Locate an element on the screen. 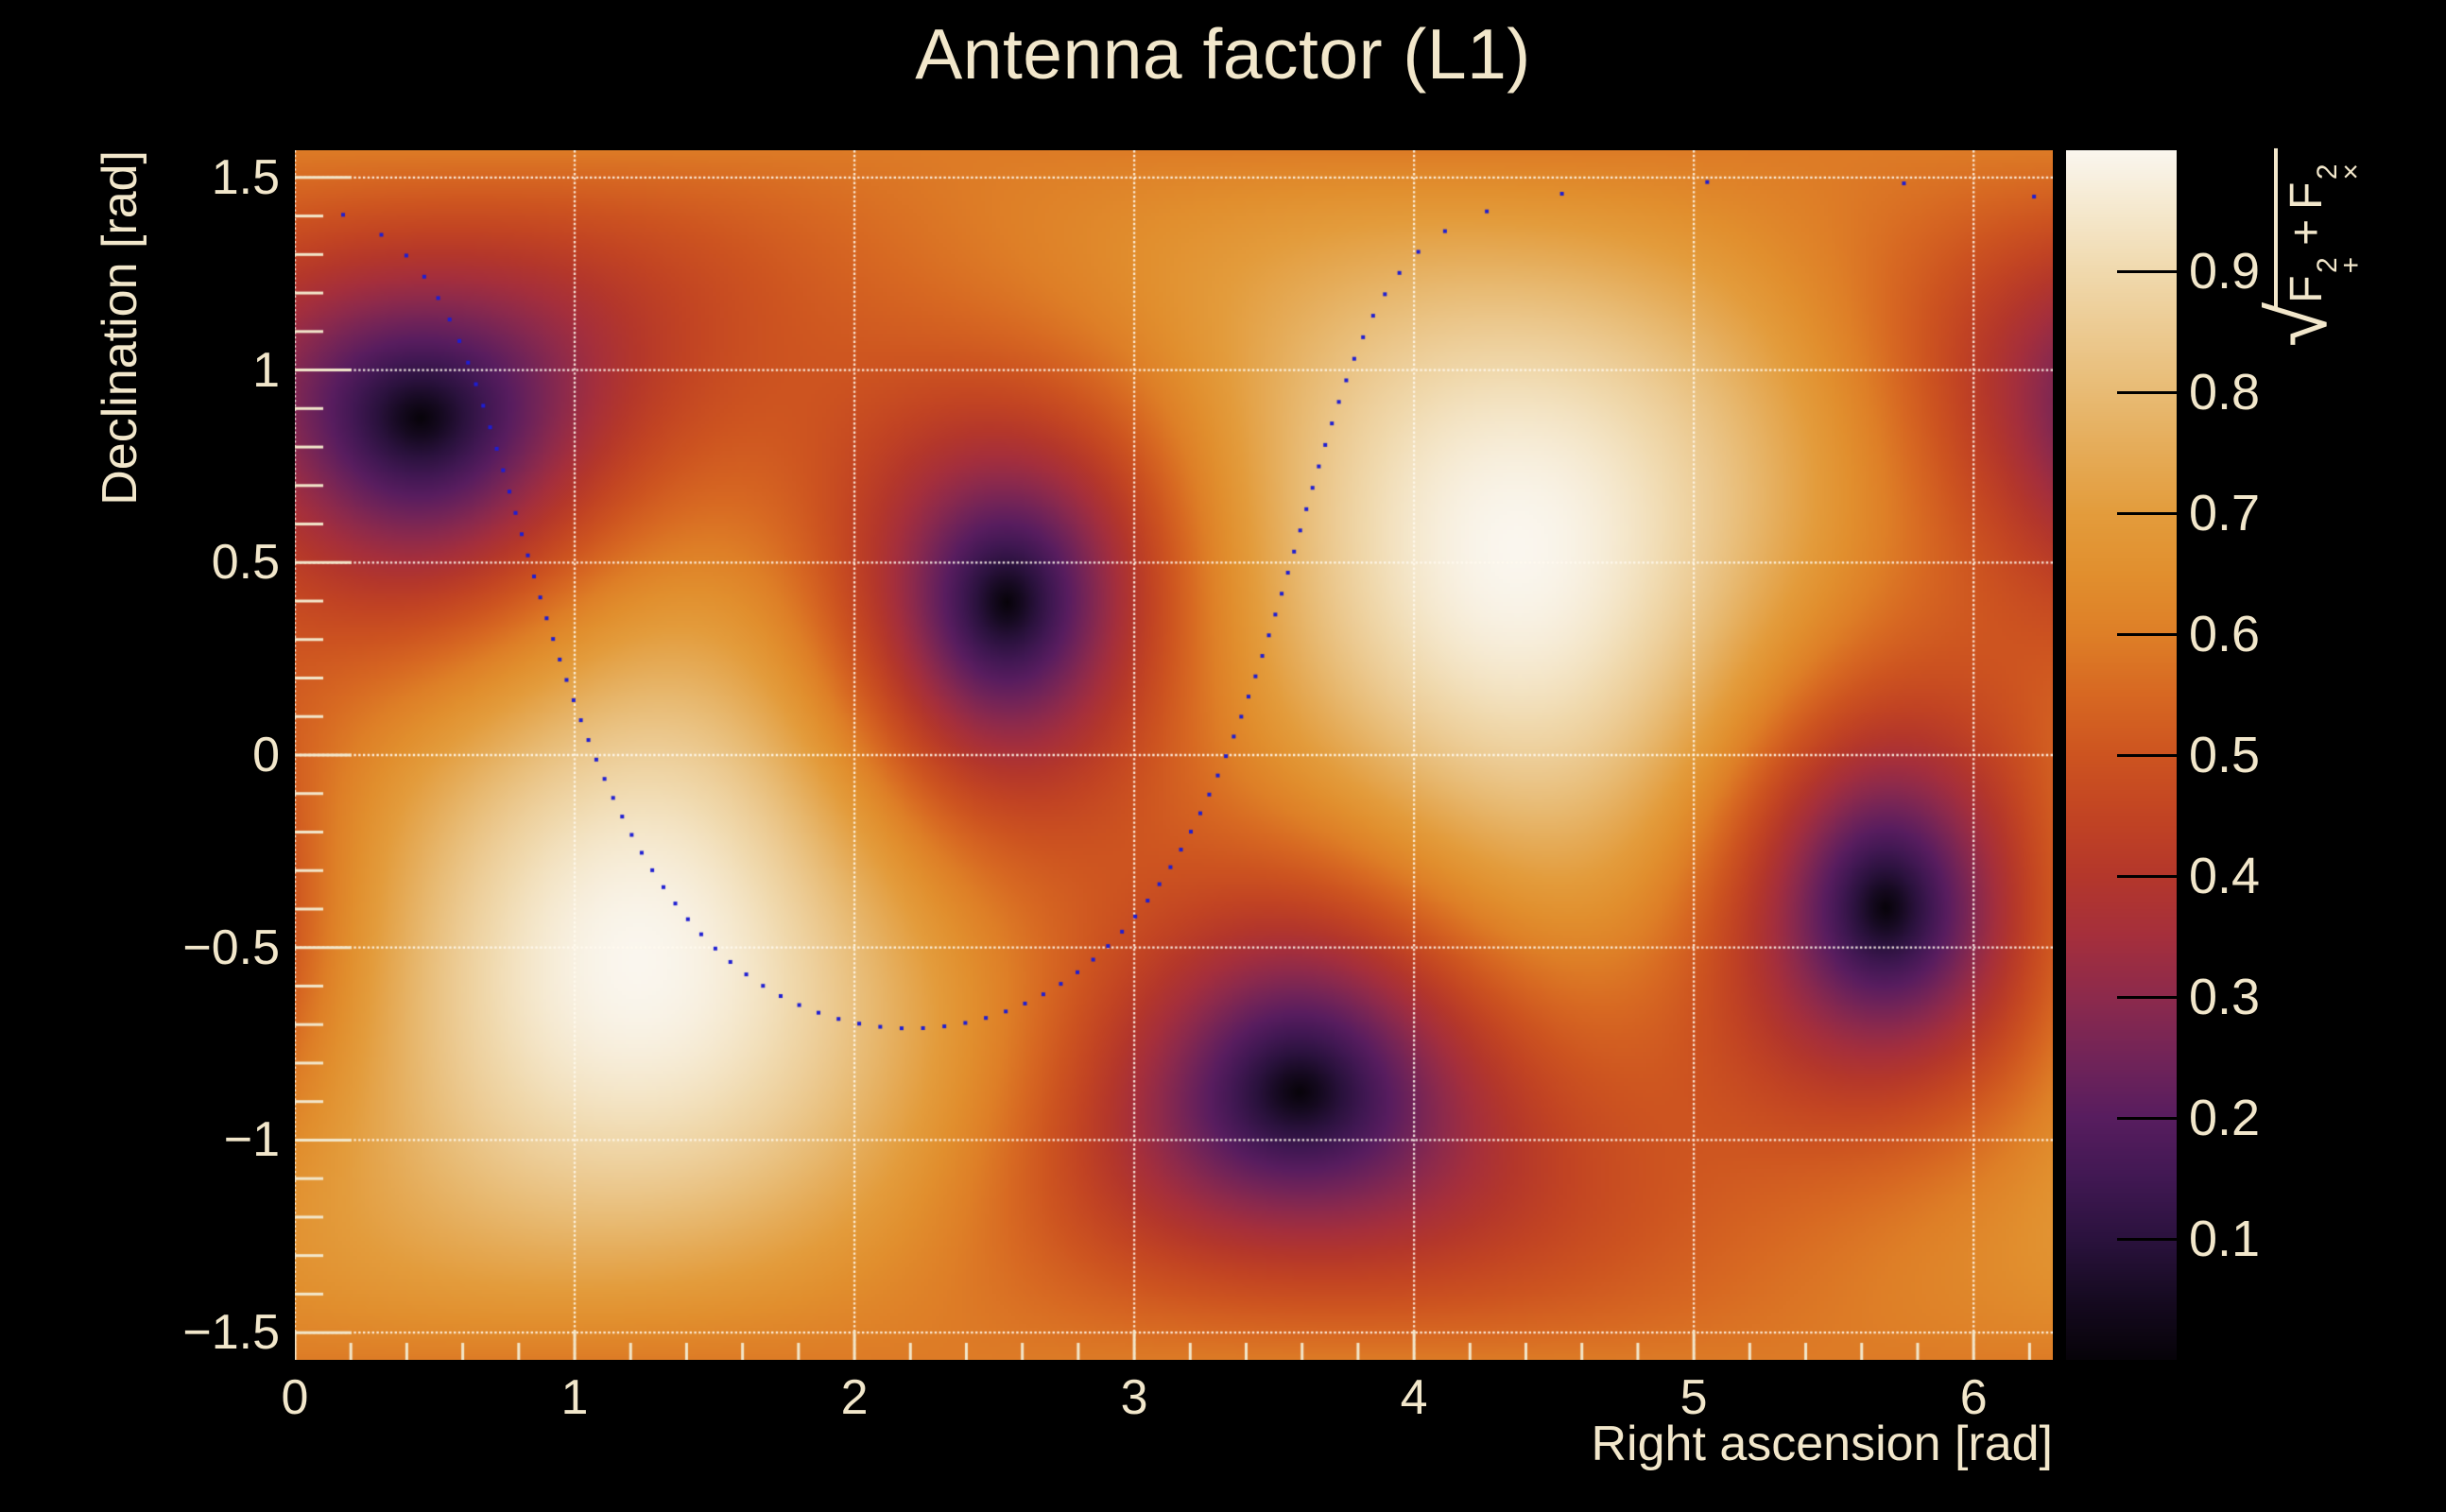 This screenshot has height=1512, width=2446. fcross-sub: × is located at coordinates (2351, 171).